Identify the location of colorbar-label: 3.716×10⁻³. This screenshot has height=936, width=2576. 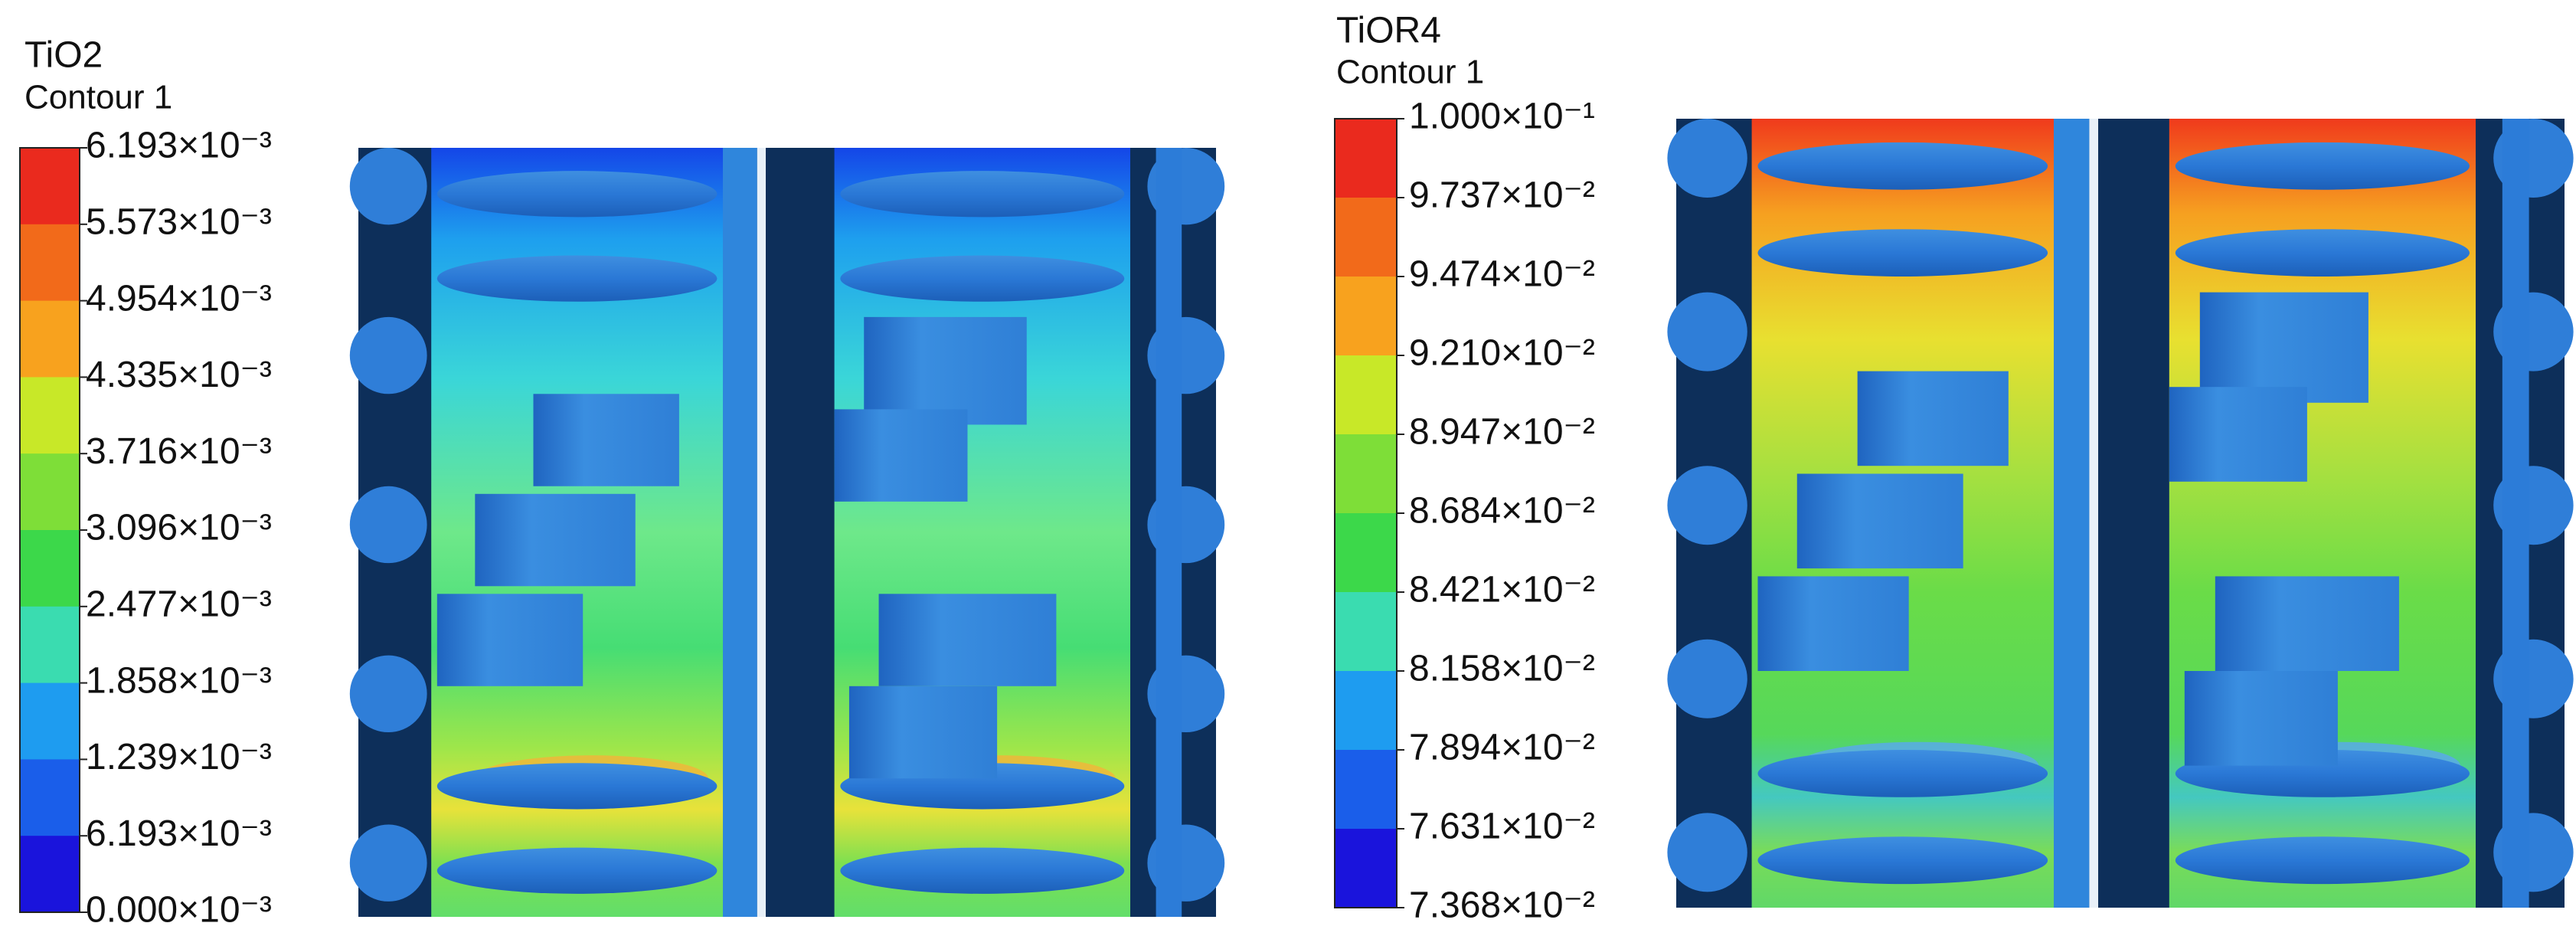
(179, 451).